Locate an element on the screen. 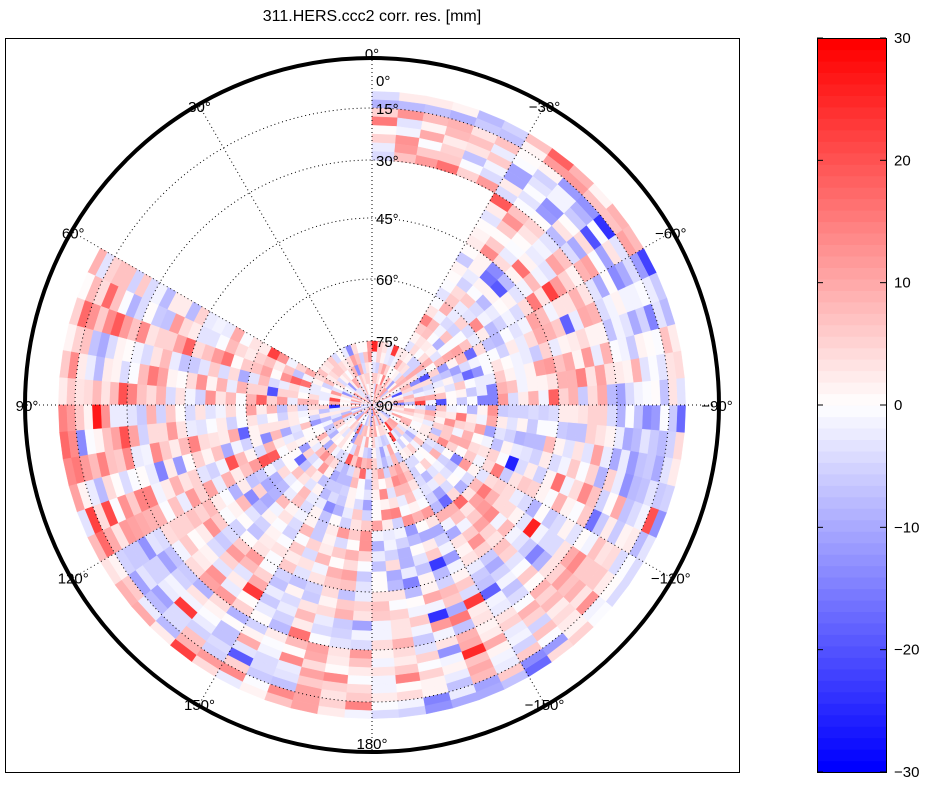  colorbar-tick-label: 20 is located at coordinates (902, 160).